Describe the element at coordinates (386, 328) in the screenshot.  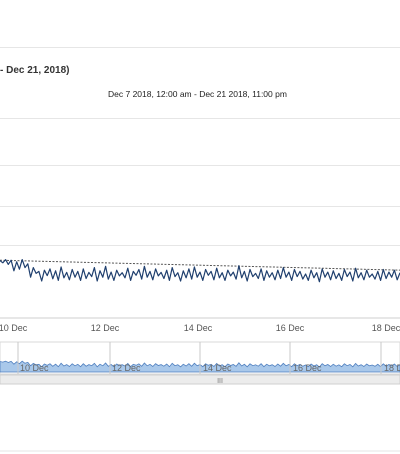
I see `x-tick-label: 18 Dec` at that location.